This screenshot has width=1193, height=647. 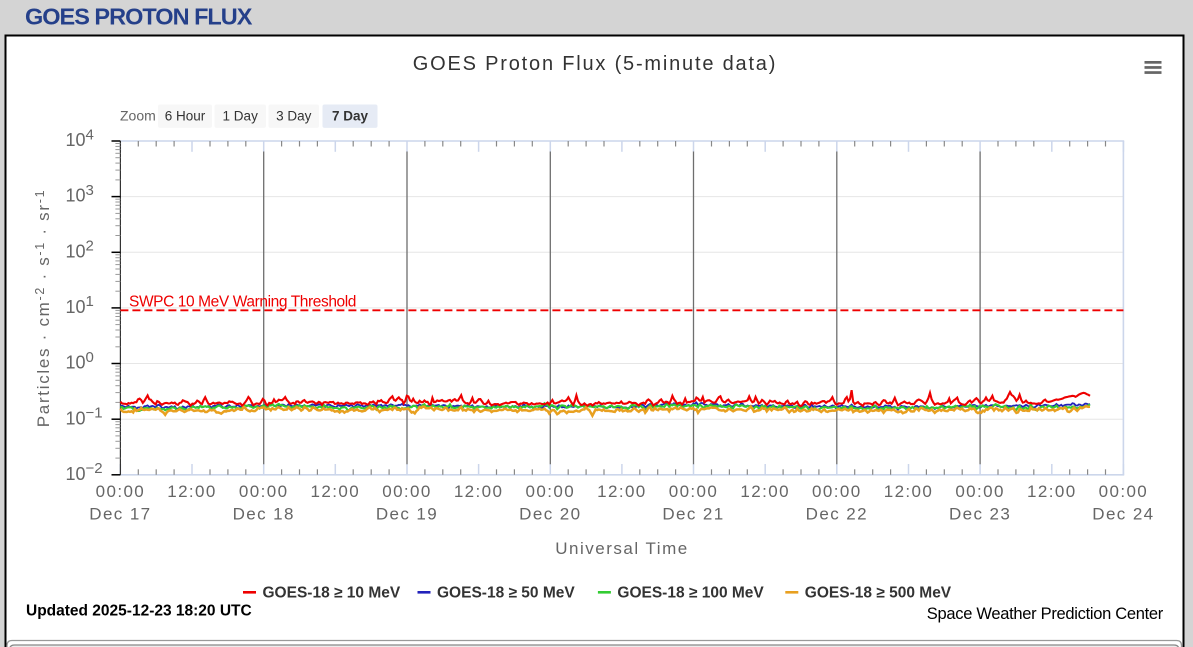 I want to click on svg-text: 7 Day, so click(x=350, y=116).